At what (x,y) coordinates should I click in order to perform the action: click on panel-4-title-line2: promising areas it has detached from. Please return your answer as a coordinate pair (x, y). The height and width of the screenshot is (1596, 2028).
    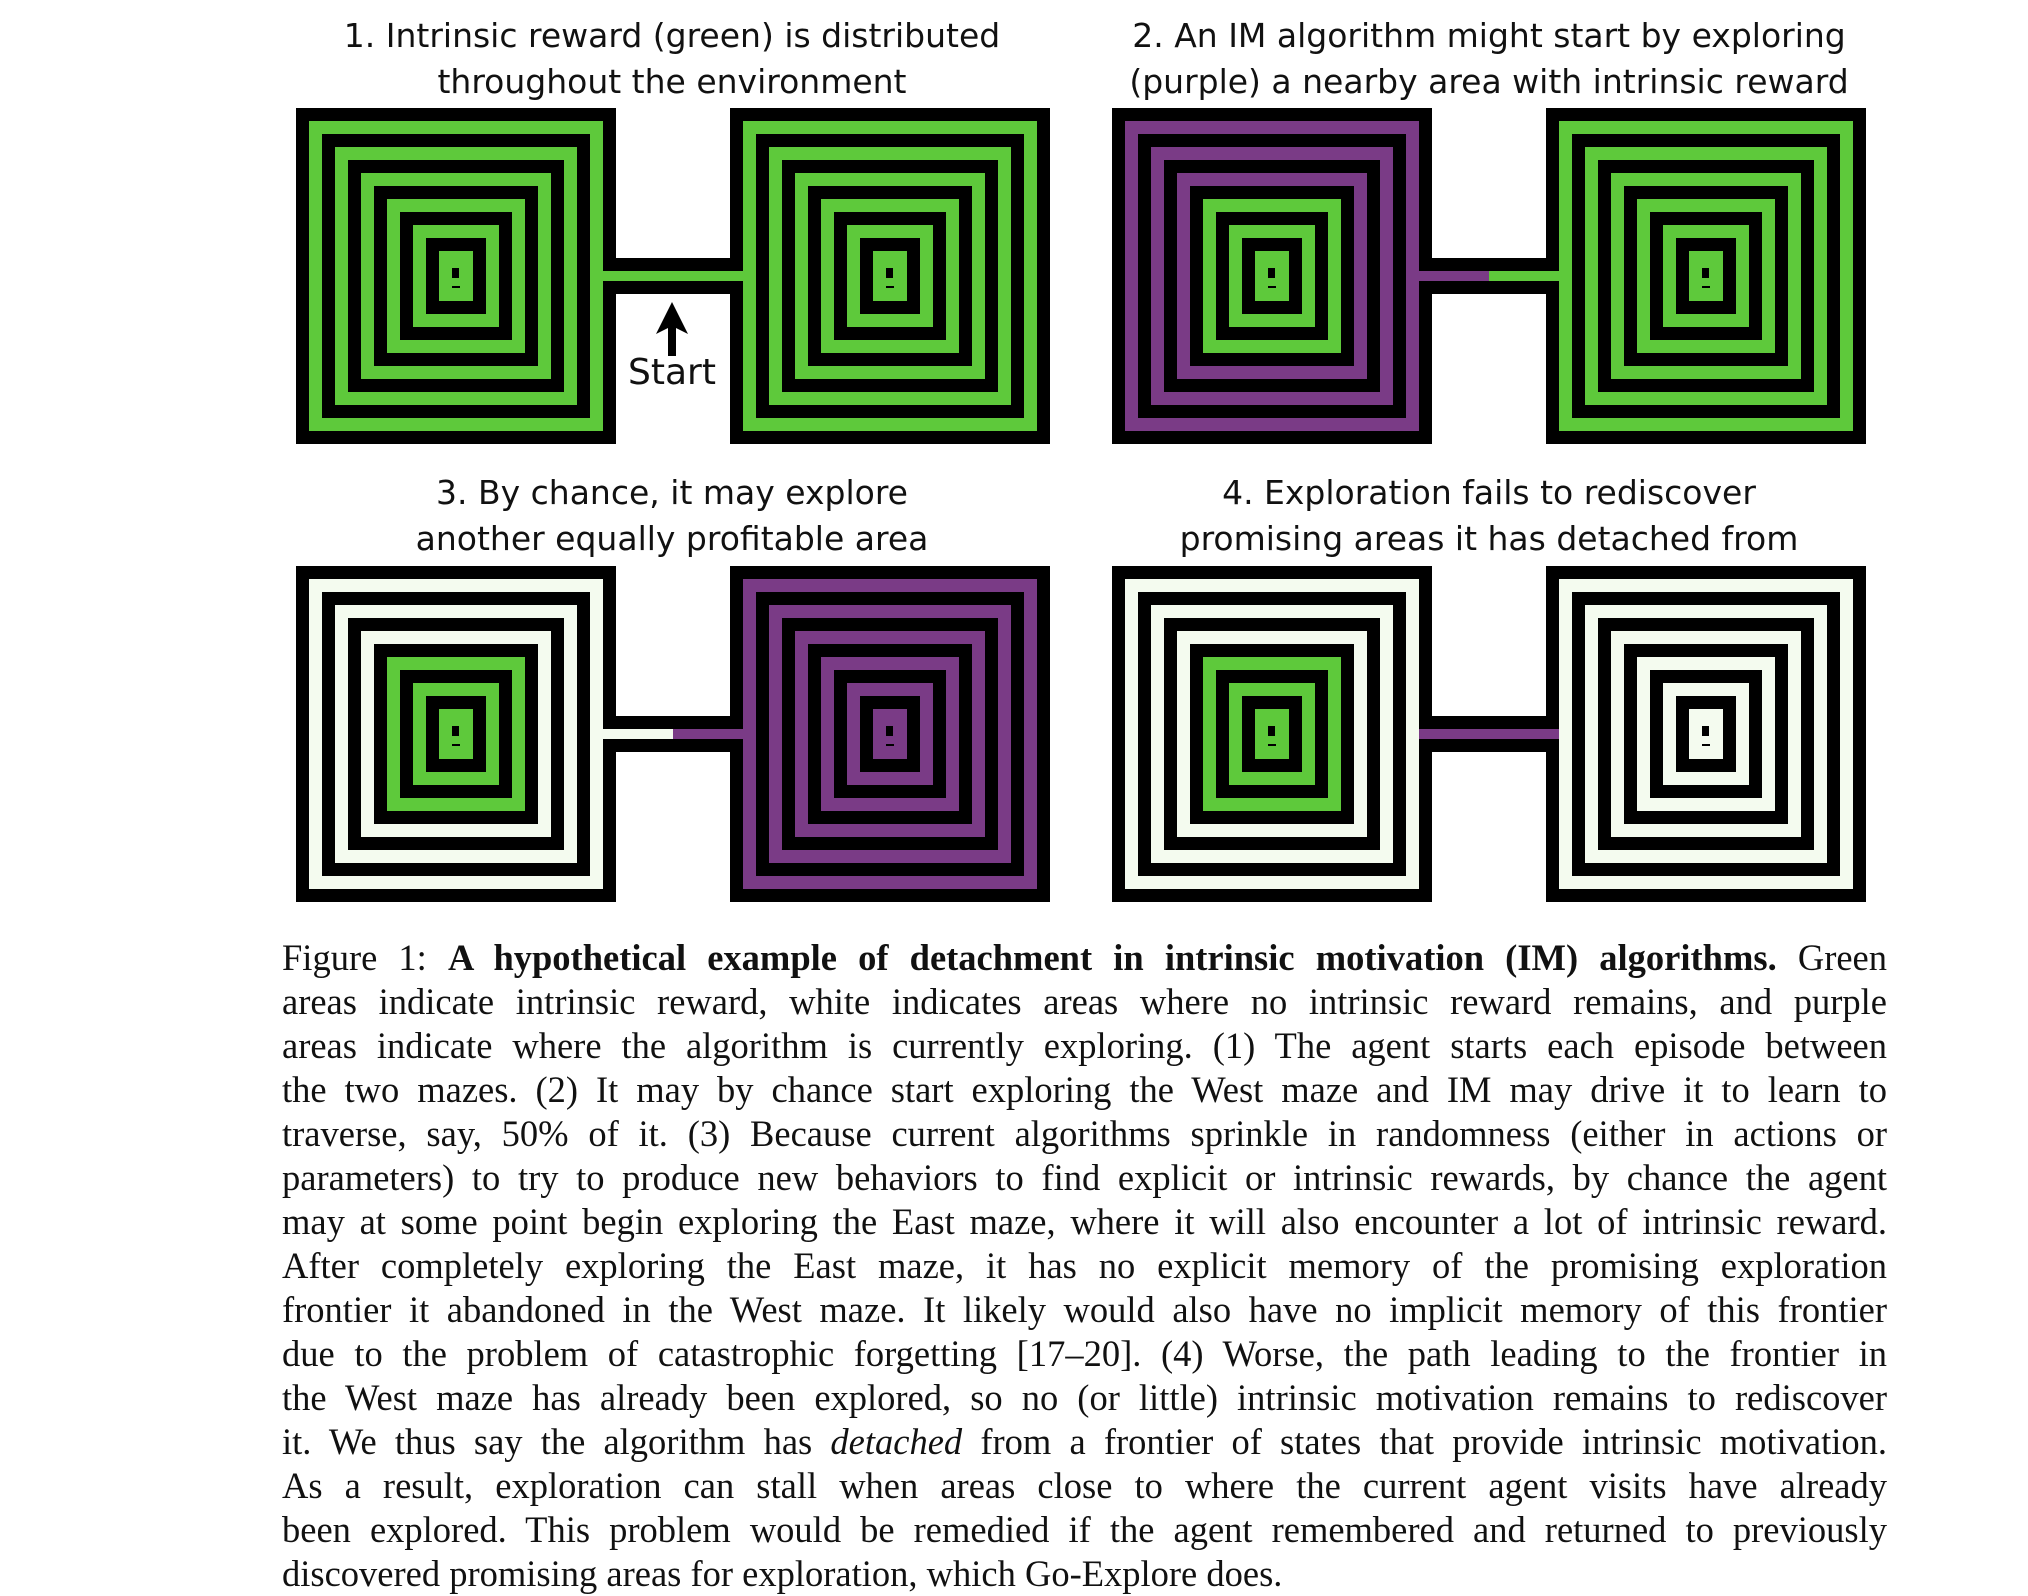
    Looking at the image, I should click on (1489, 538).